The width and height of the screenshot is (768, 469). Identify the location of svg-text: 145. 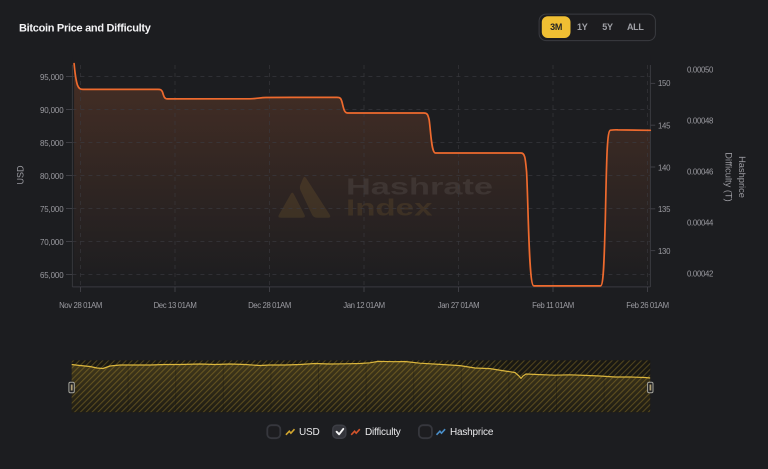
(664, 126).